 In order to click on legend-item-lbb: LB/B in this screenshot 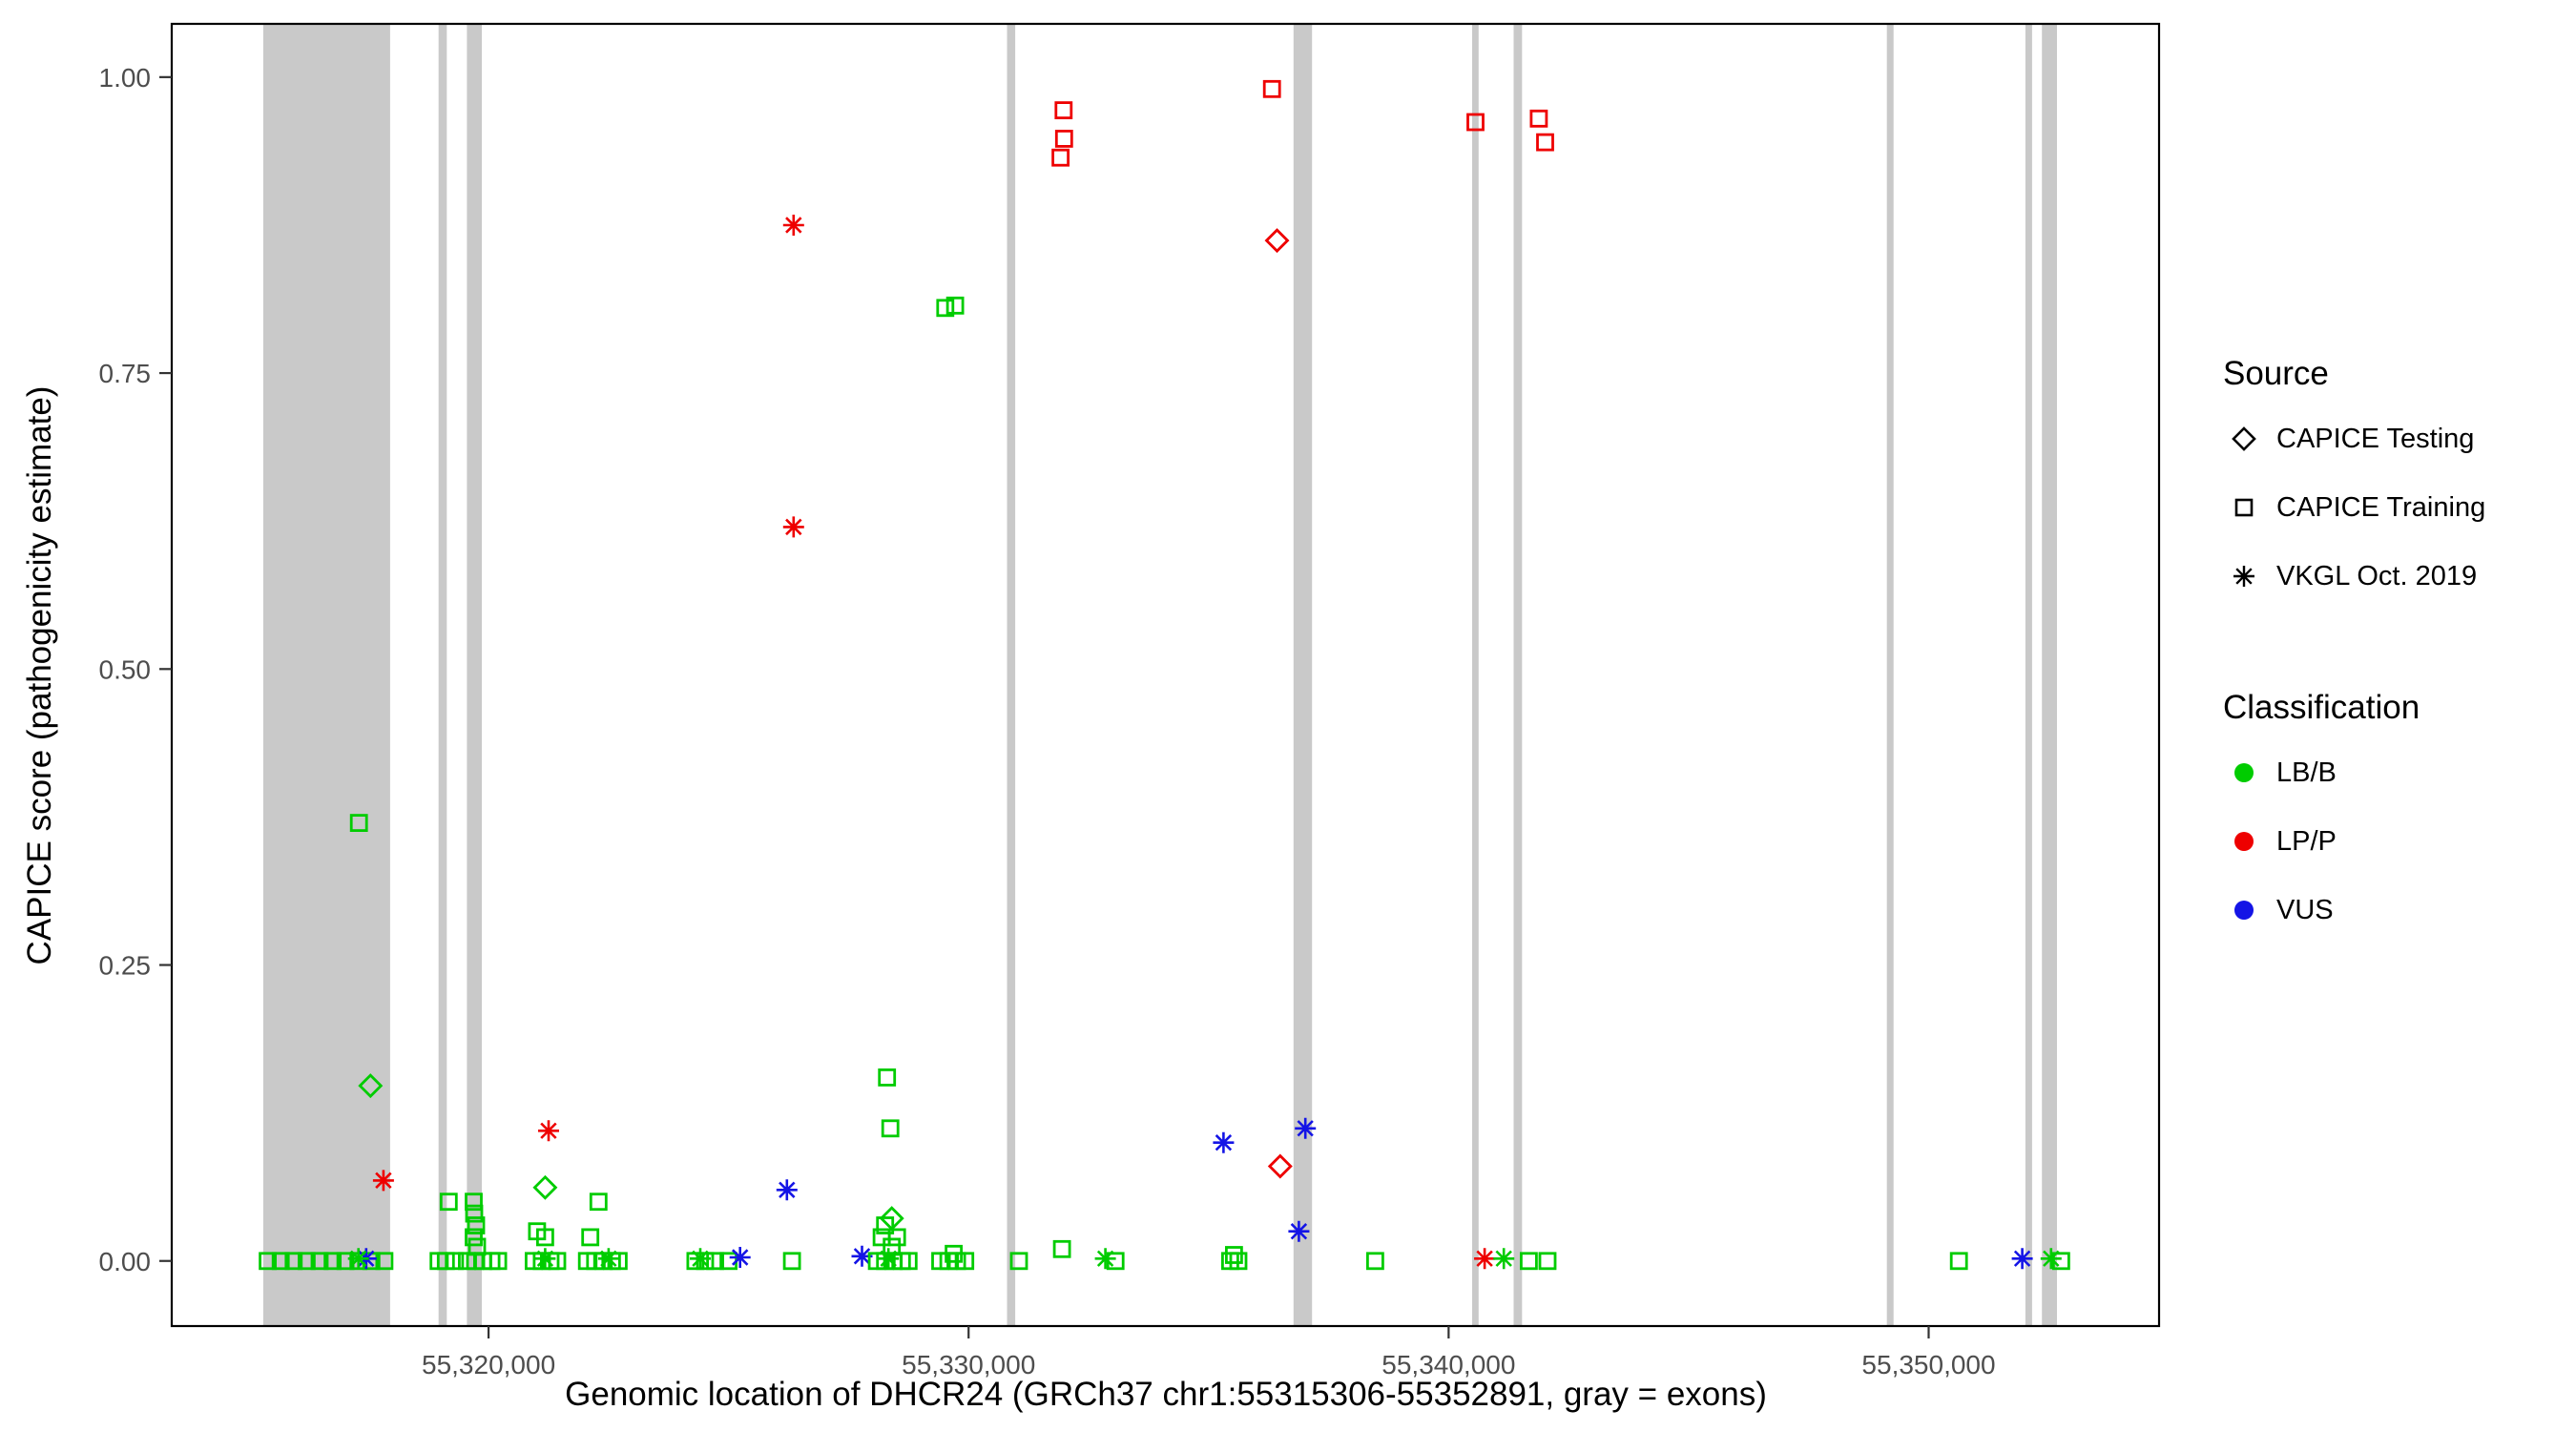, I will do `click(2394, 773)`.